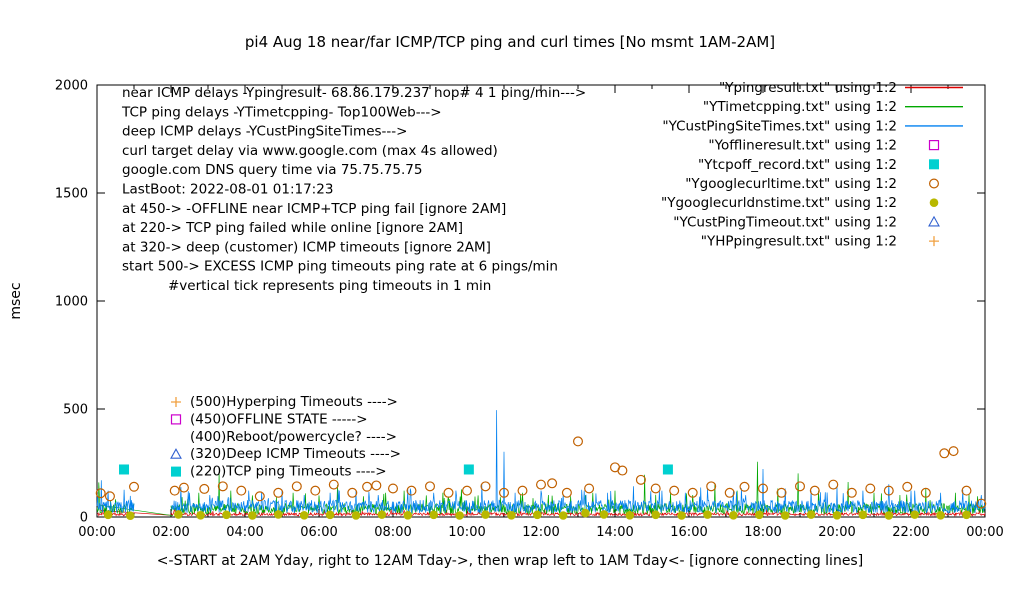 The height and width of the screenshot is (600, 1020). What do you see at coordinates (244, 532) in the screenshot?
I see `x-tick-label: 04:00` at bounding box center [244, 532].